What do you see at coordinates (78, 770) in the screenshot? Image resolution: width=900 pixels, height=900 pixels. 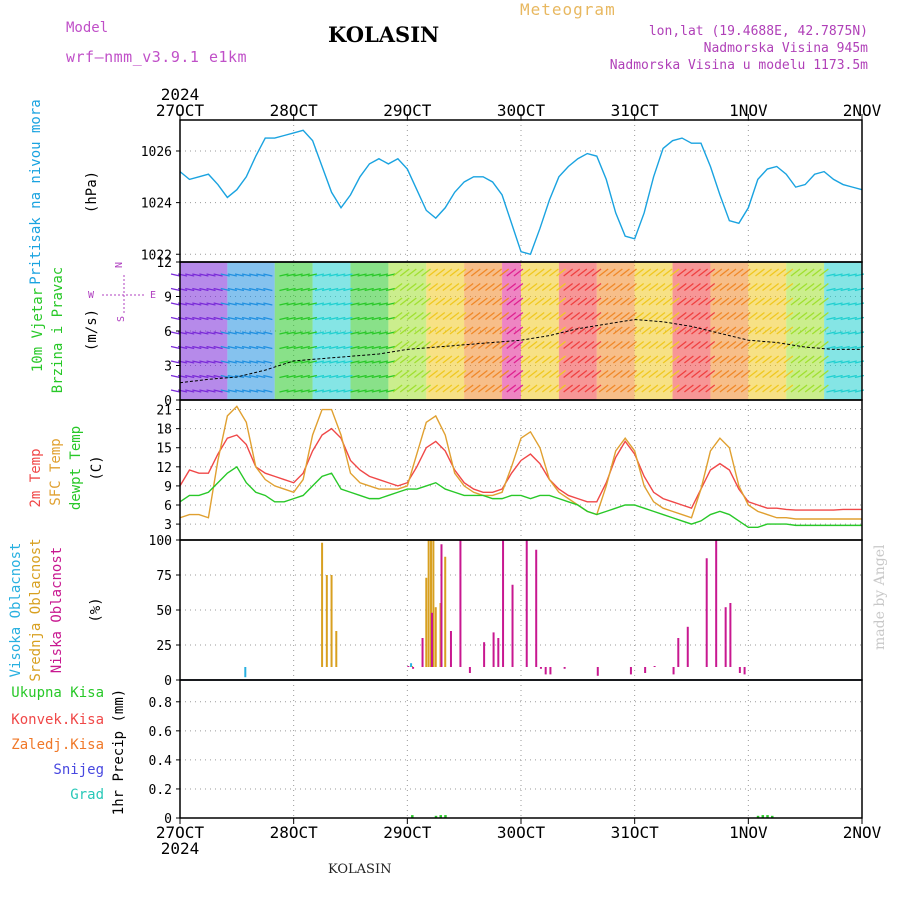 I see `precip-legend-3: Snijeg` at bounding box center [78, 770].